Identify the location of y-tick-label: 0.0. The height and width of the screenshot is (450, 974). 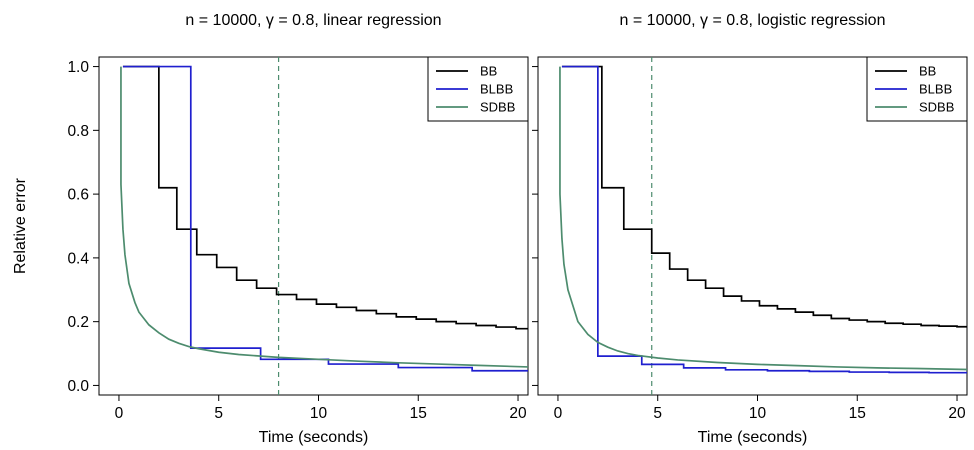
(78, 386).